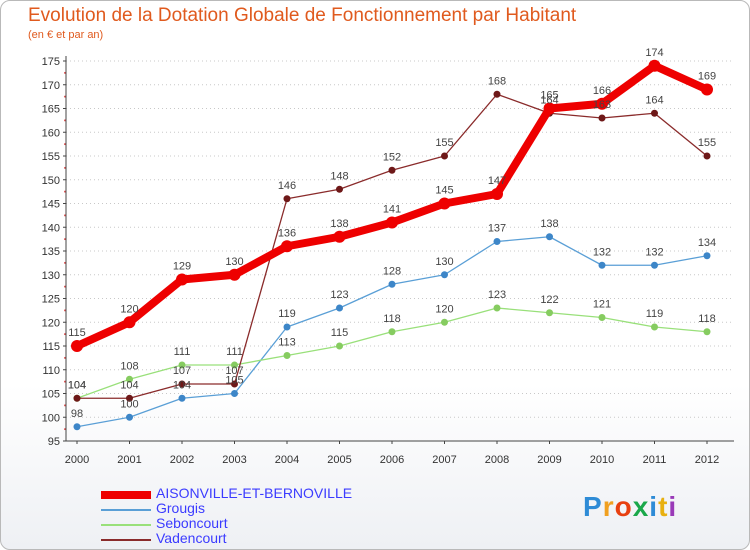  Describe the element at coordinates (707, 77) in the screenshot. I see `data-label: 169` at that location.